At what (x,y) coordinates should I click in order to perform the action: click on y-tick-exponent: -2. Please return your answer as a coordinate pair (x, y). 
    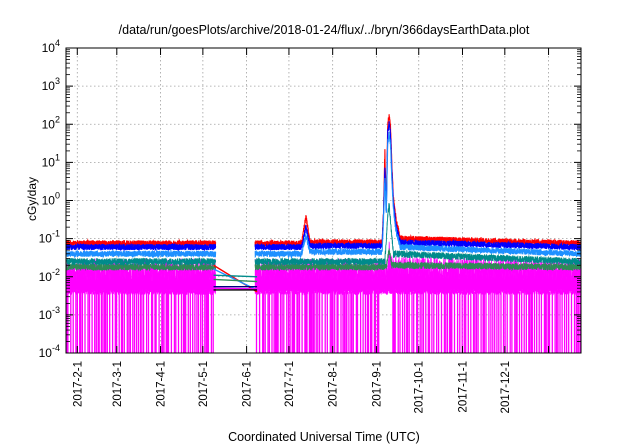
    Looking at the image, I should click on (56, 272).